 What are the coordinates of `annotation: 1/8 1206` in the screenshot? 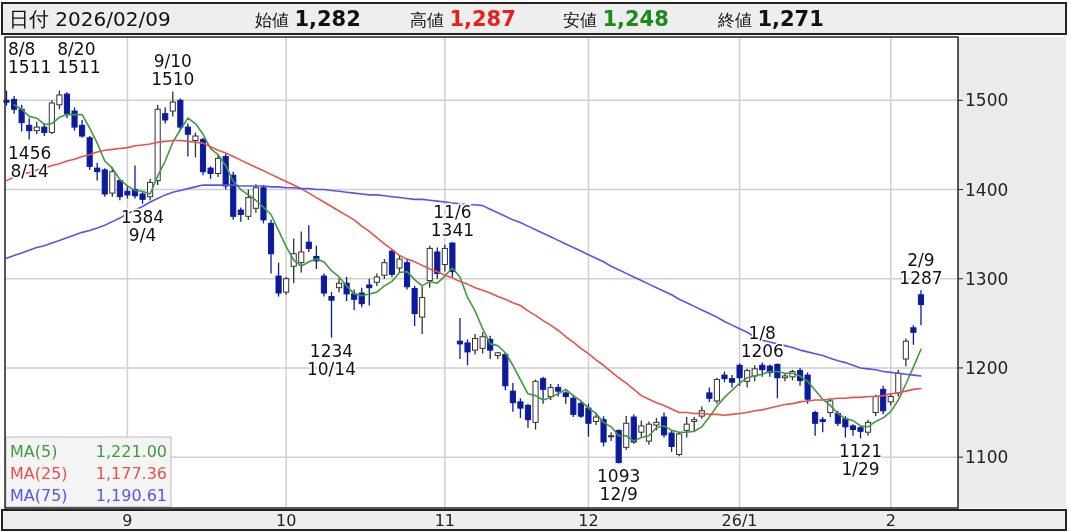 It's located at (762, 341).